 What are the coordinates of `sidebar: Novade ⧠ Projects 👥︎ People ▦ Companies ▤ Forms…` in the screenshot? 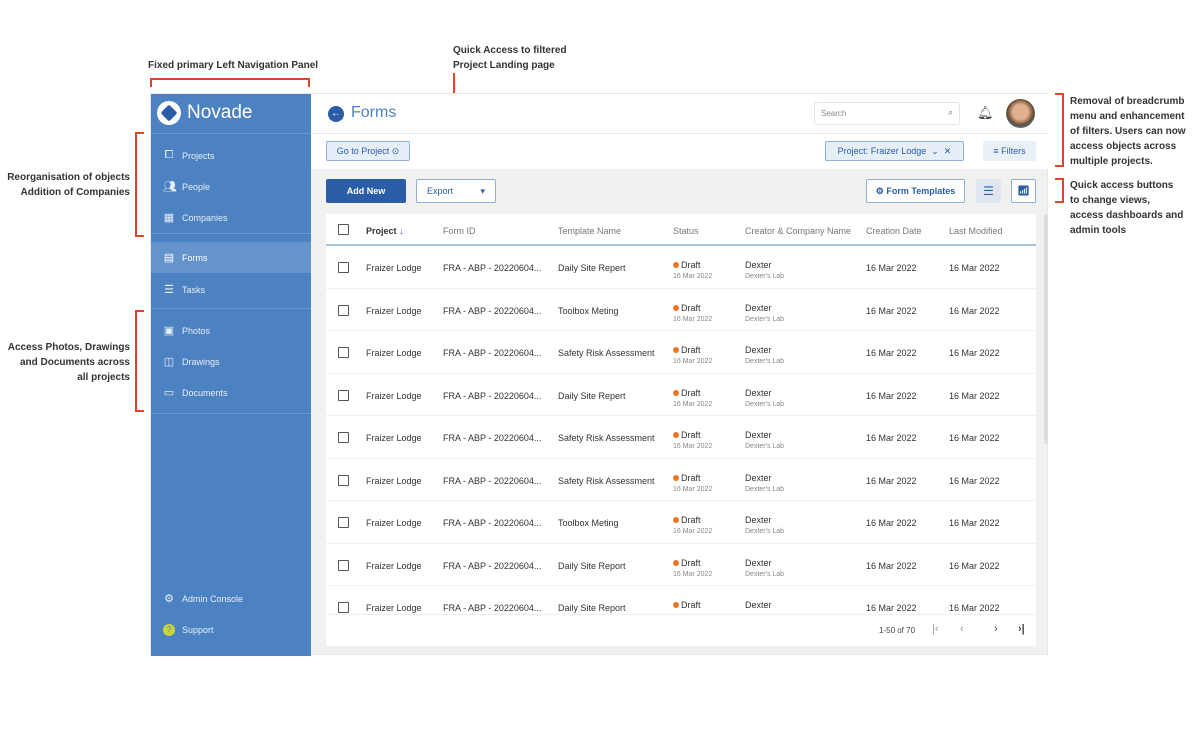 It's located at (231, 375).